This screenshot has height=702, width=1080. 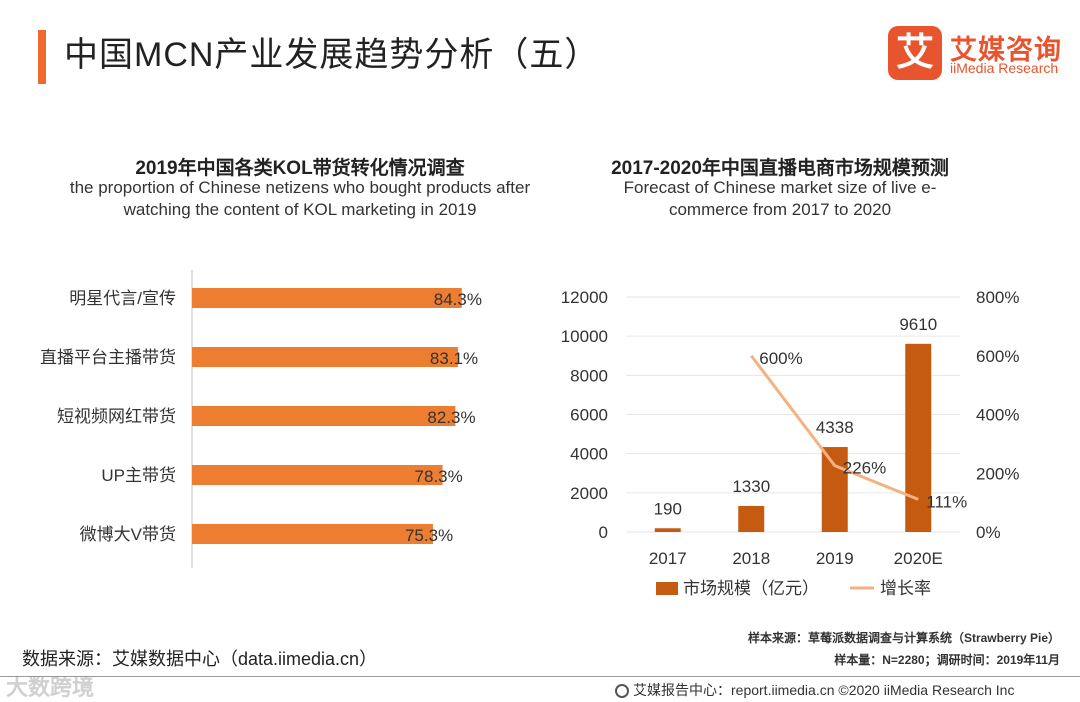 I want to click on logo-en: iiMedia Research, so click(x=1004, y=68).